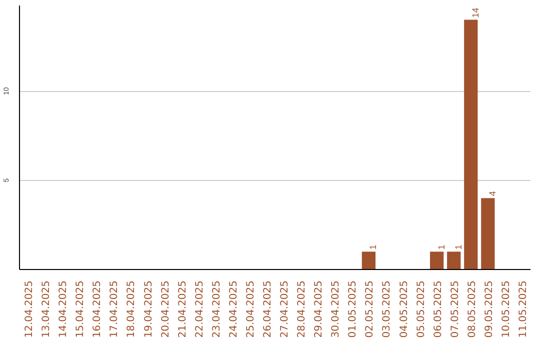 This screenshot has width=540, height=340. Describe the element at coordinates (489, 309) in the screenshot. I see `x-tick-label: 09.05.2025` at that location.